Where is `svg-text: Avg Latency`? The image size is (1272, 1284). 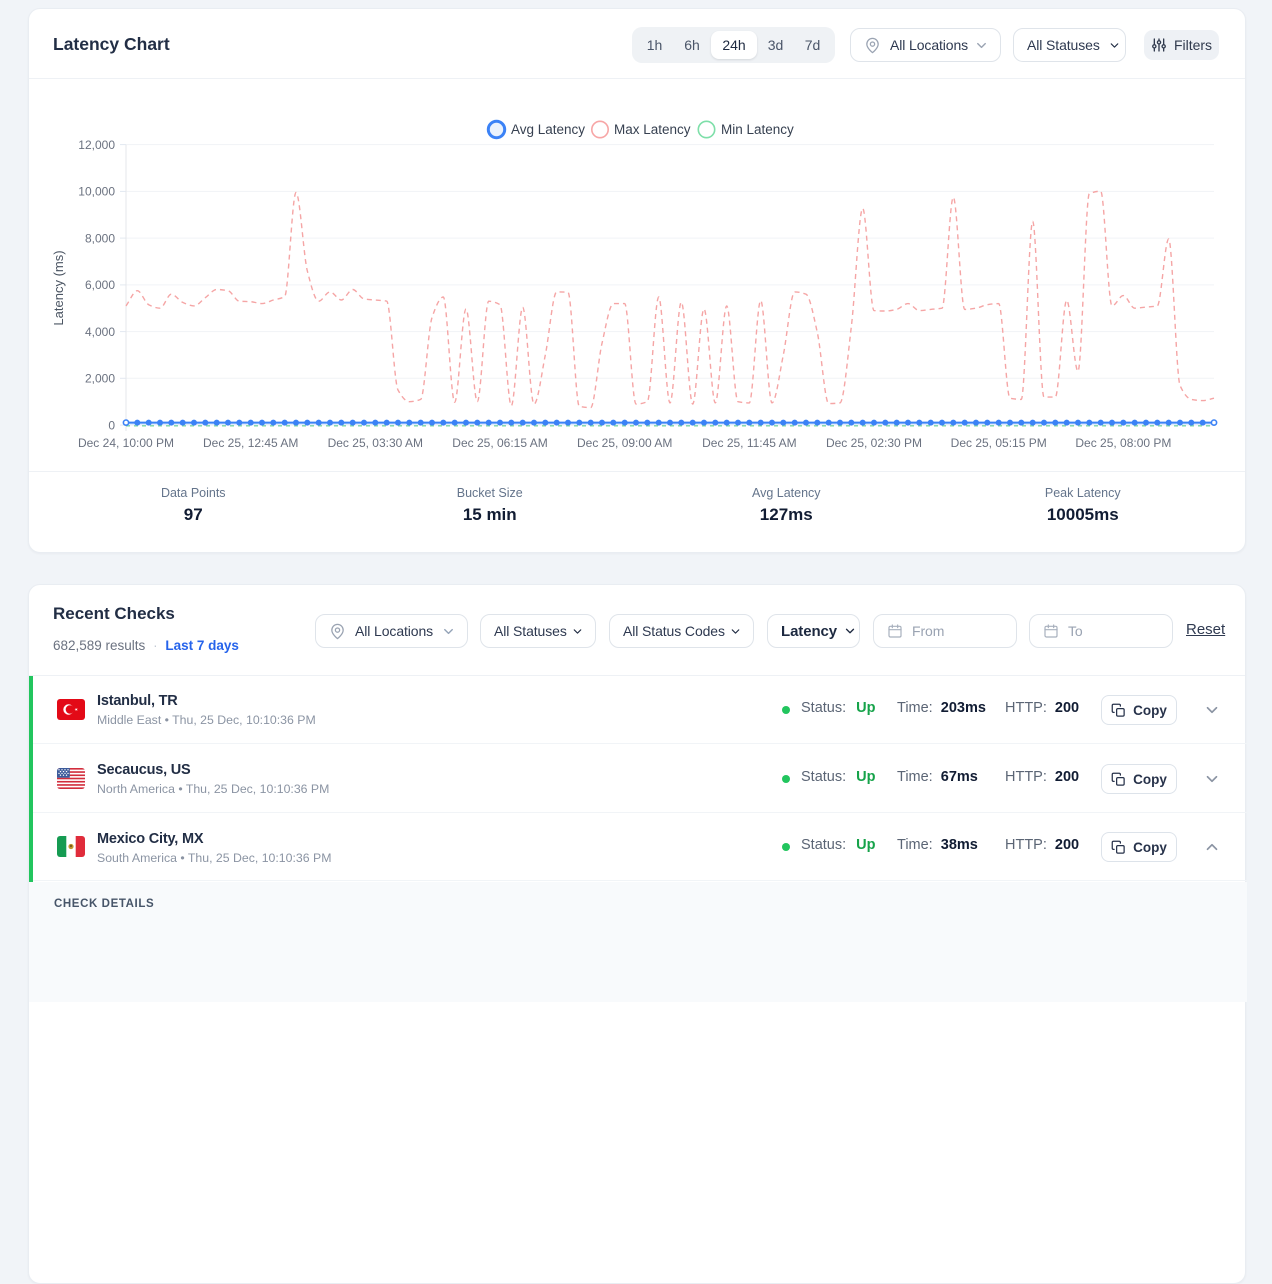 svg-text: Avg Latency is located at coordinates (548, 129).